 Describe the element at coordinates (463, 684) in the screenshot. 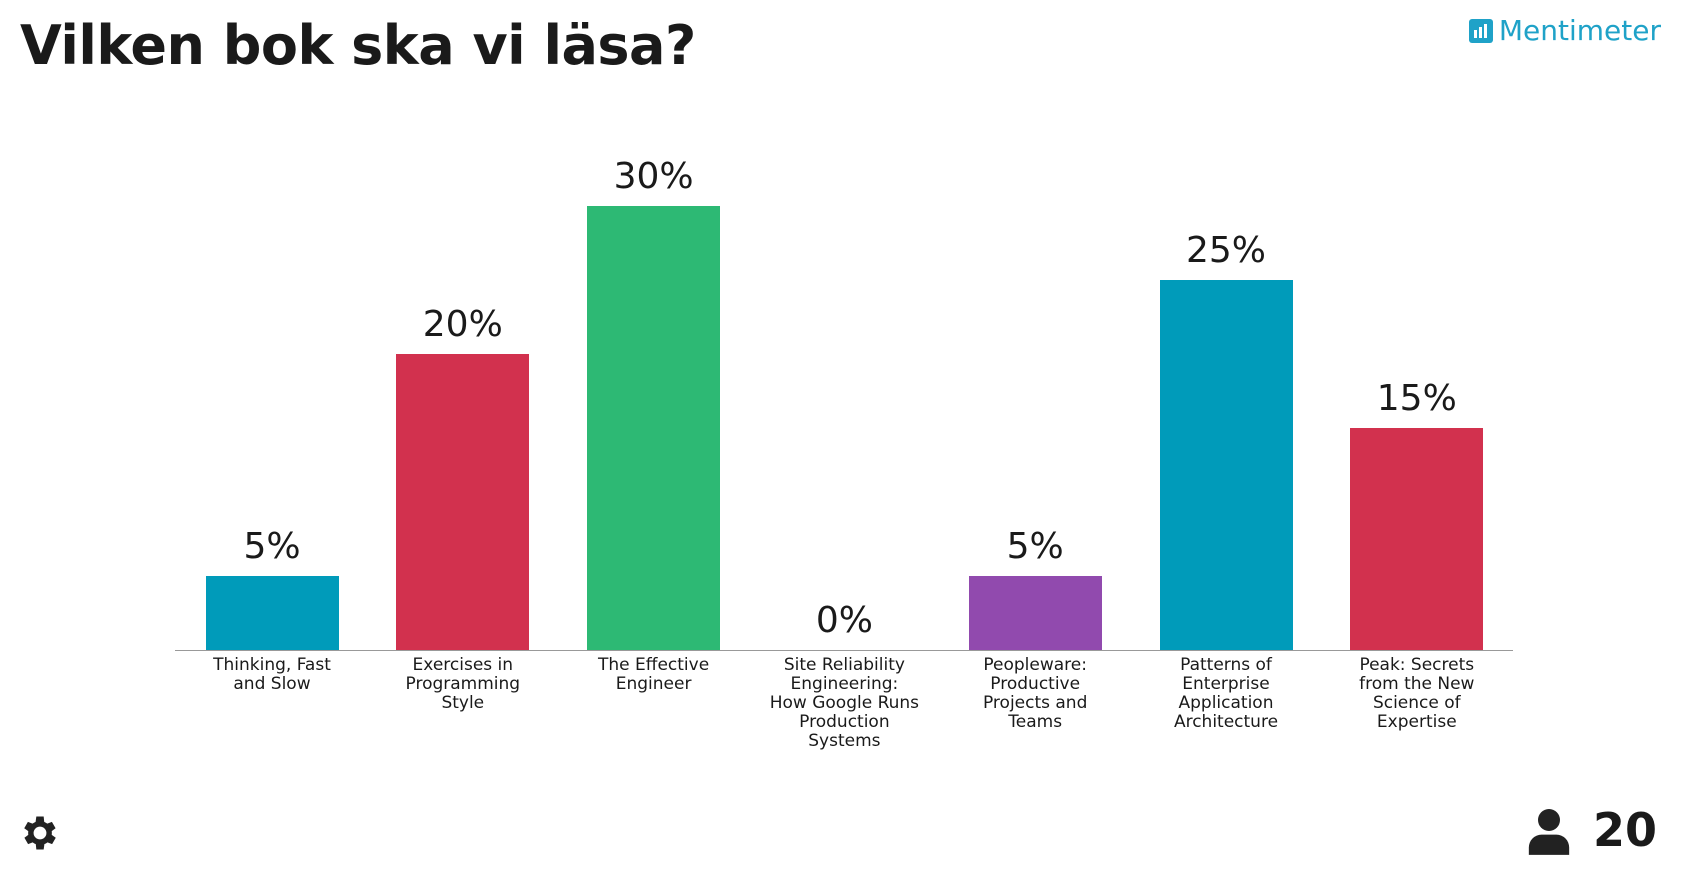

I see `category-label: Exercises in Programming Style` at that location.